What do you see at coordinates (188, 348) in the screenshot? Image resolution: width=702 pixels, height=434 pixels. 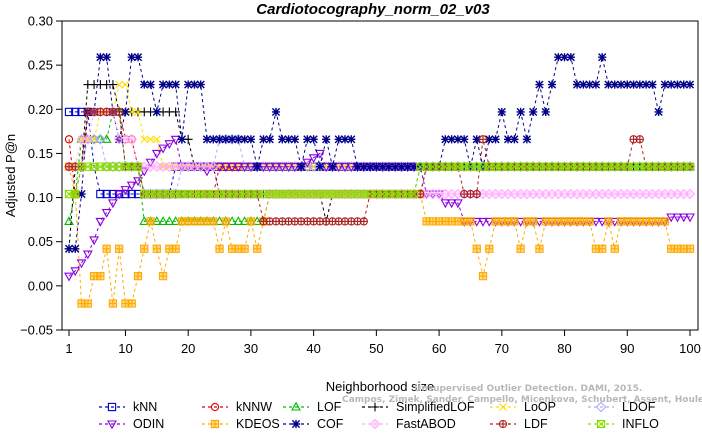 I see `x-tick-label: 20` at bounding box center [188, 348].